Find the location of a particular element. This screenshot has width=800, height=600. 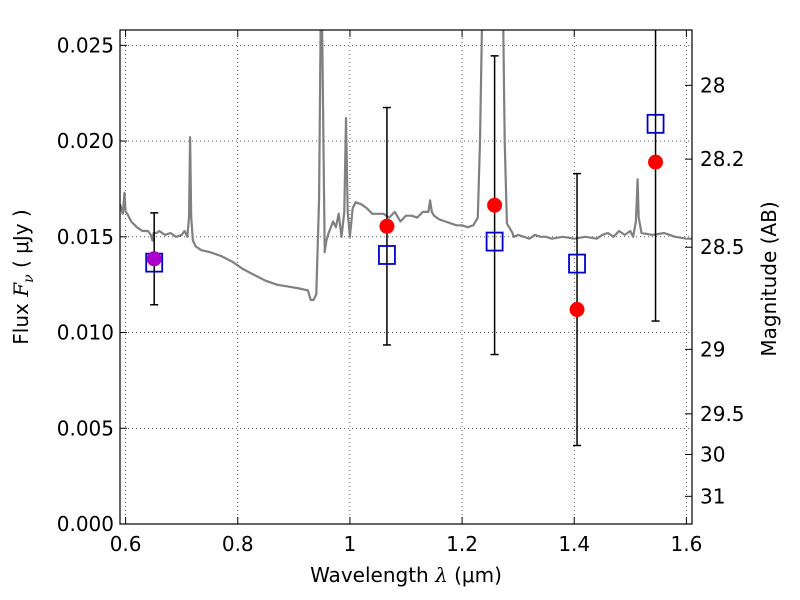

y2-tick-label: 28.5 is located at coordinates (722, 247).